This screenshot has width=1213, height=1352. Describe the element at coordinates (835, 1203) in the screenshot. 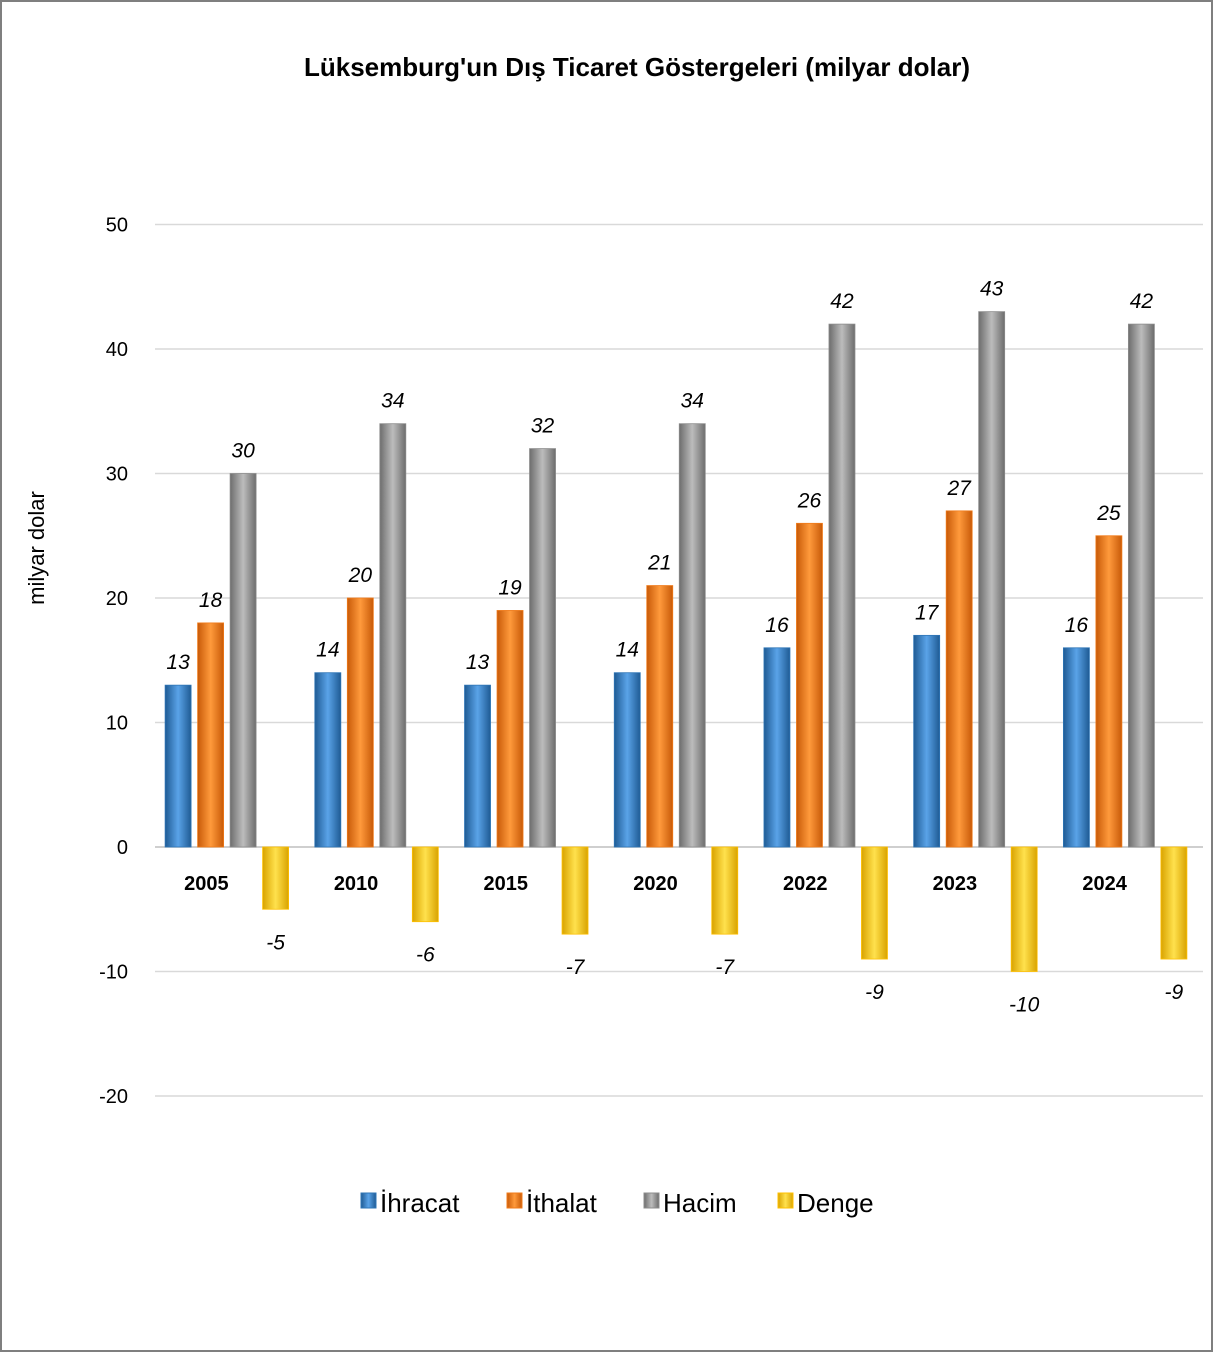

I see `legend-label: Denge` at that location.